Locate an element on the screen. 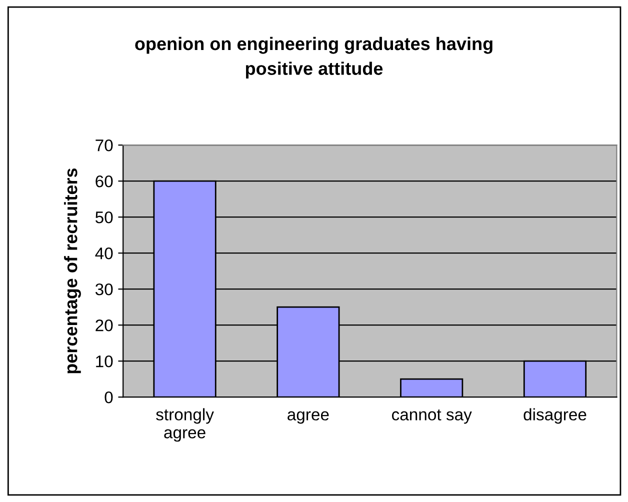 The width and height of the screenshot is (628, 502). y-tick-label: 10 is located at coordinates (104, 361).